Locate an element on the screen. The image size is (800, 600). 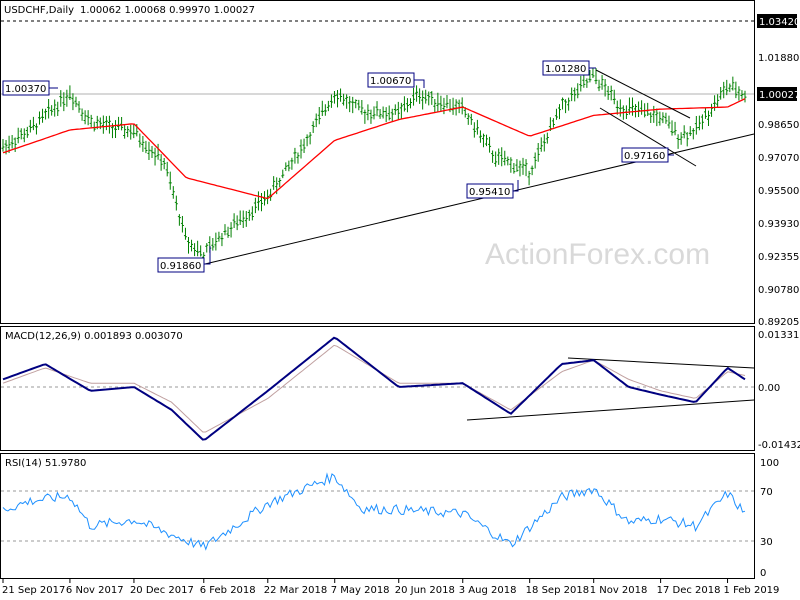
x-tick-label: 6 Nov 2017 is located at coordinates (95, 590).